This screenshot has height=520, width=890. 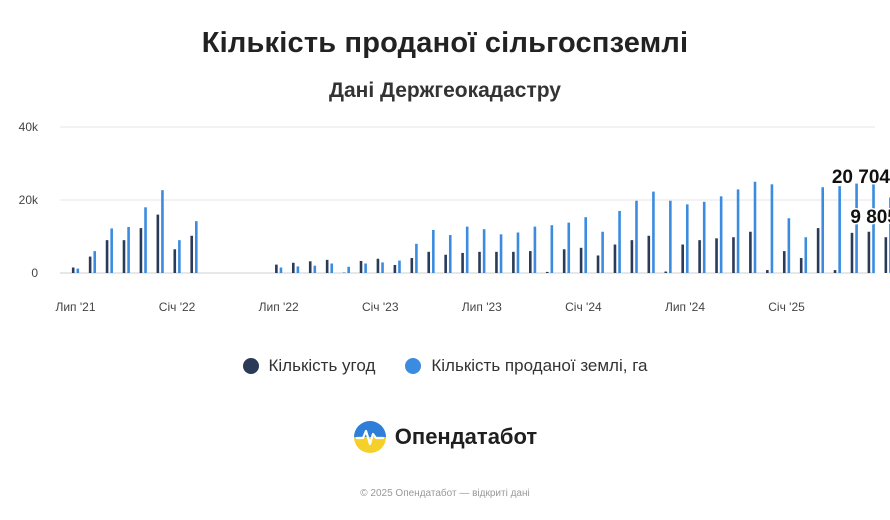 What do you see at coordinates (177, 307) in the screenshot?
I see `x-tick-label: Січ '22` at bounding box center [177, 307].